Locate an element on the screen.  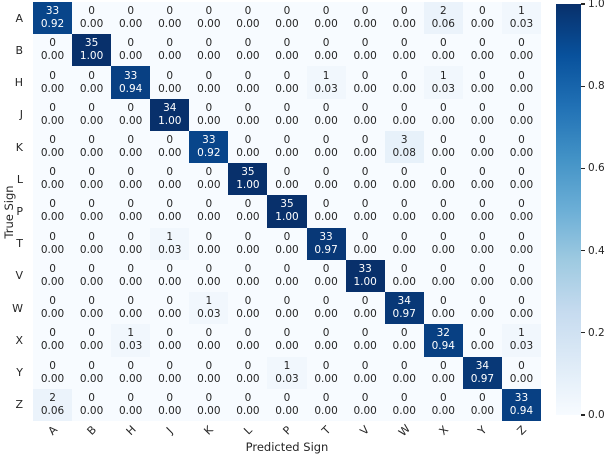
cell-count: 1 is located at coordinates (209, 301).